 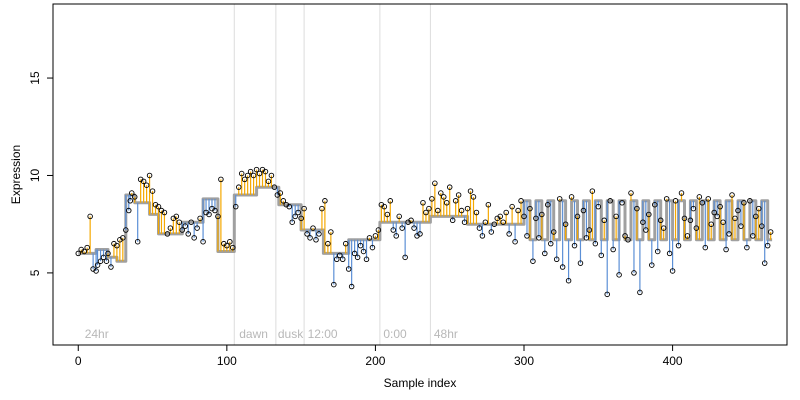 What do you see at coordinates (323, 334) in the screenshot?
I see `region-label: 12:00` at bounding box center [323, 334].